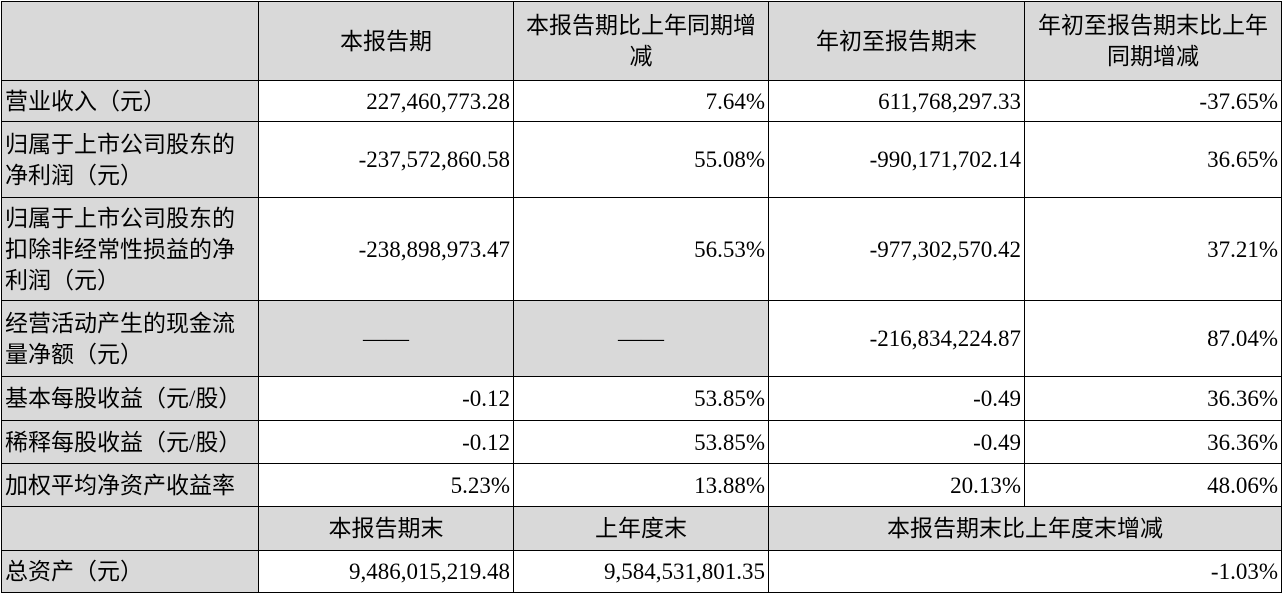  I want to click on value-cell: 48.06%, so click(1153, 485).